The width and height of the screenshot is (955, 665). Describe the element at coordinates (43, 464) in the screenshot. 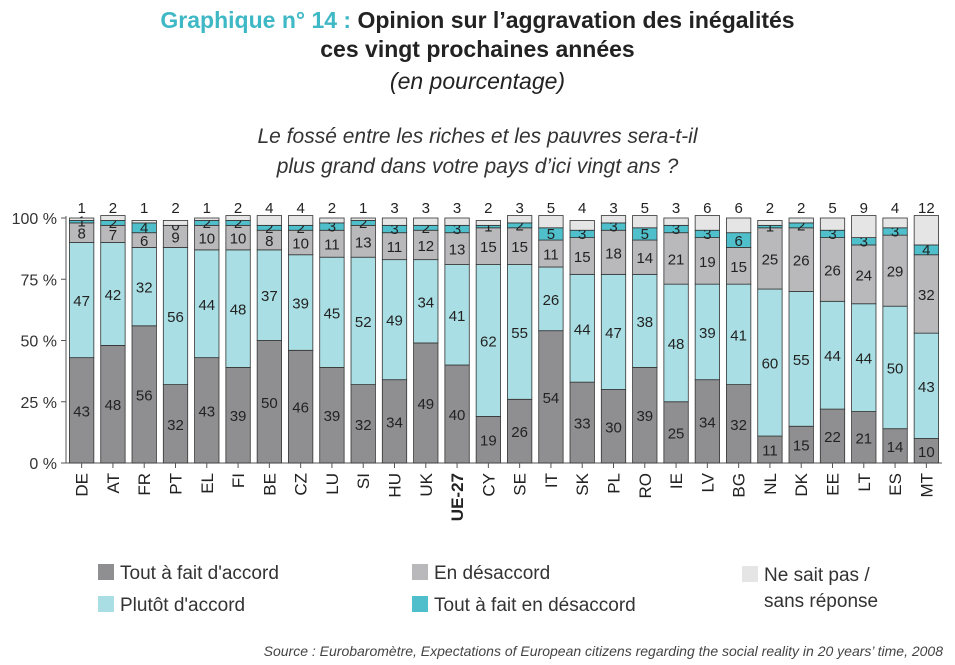

I see `y-tick-label: 0 %` at that location.